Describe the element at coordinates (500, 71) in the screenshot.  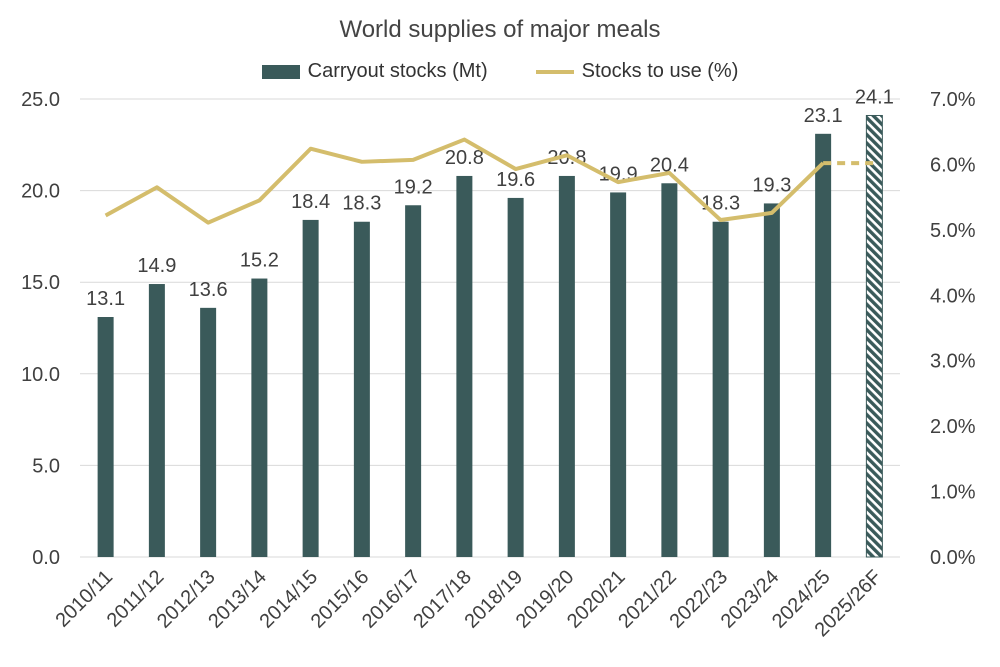
I see `legend: Carryout stocks (Mt) Stocks to use (%)` at that location.